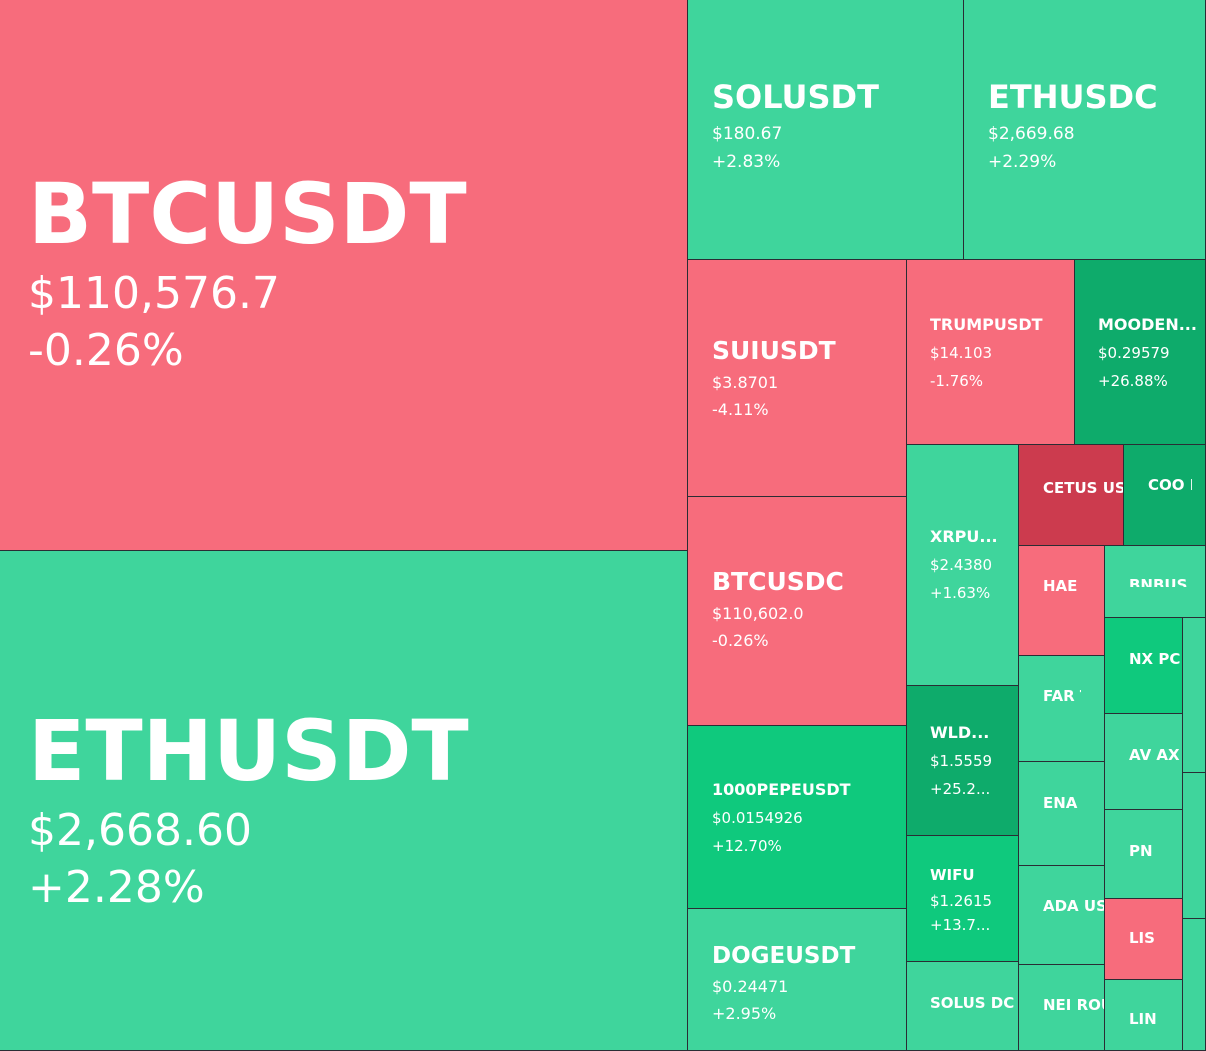  I want to click on tile-symbol: NX PC, so click(1155, 659).